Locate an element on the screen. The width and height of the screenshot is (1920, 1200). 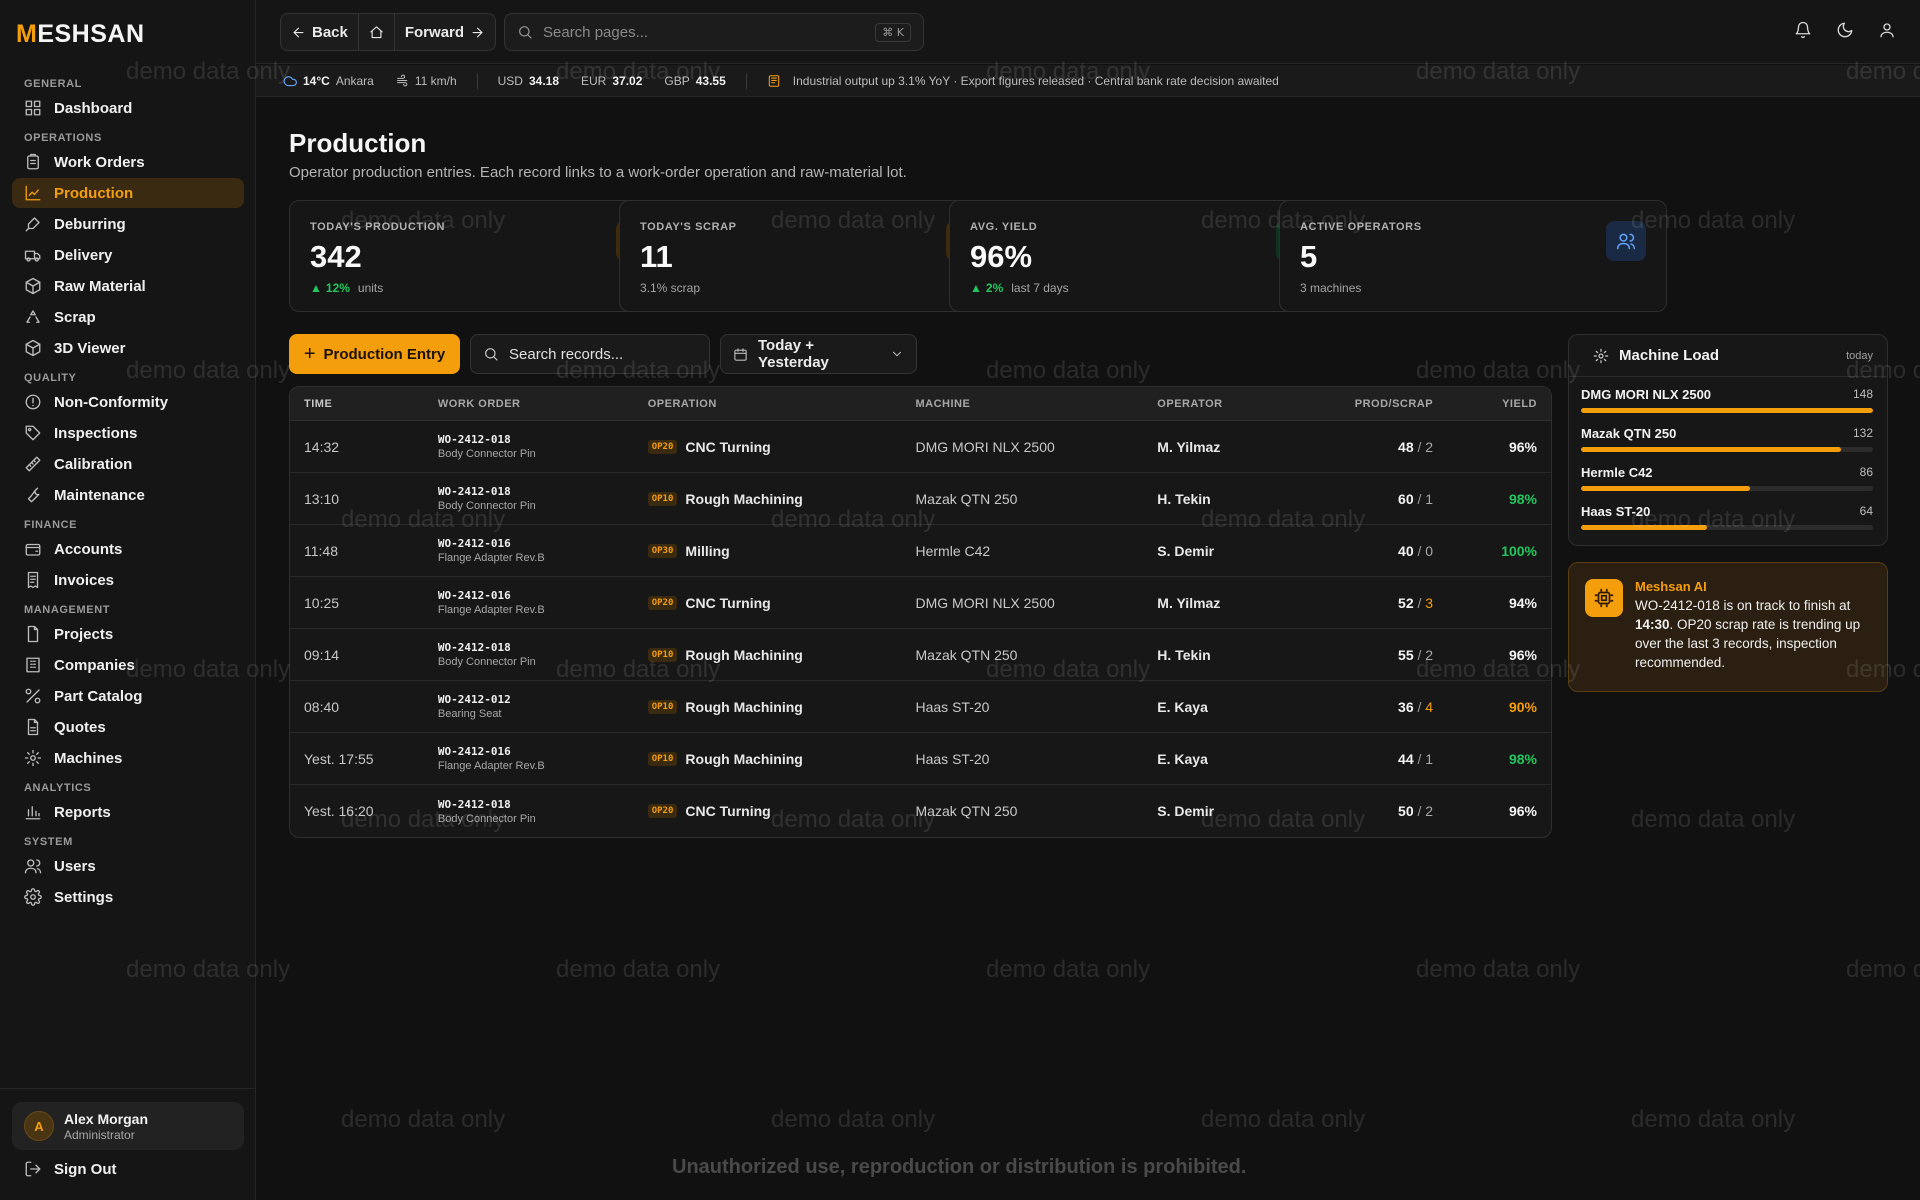
sidebar-item-label: 3D Viewer is located at coordinates (90, 348).